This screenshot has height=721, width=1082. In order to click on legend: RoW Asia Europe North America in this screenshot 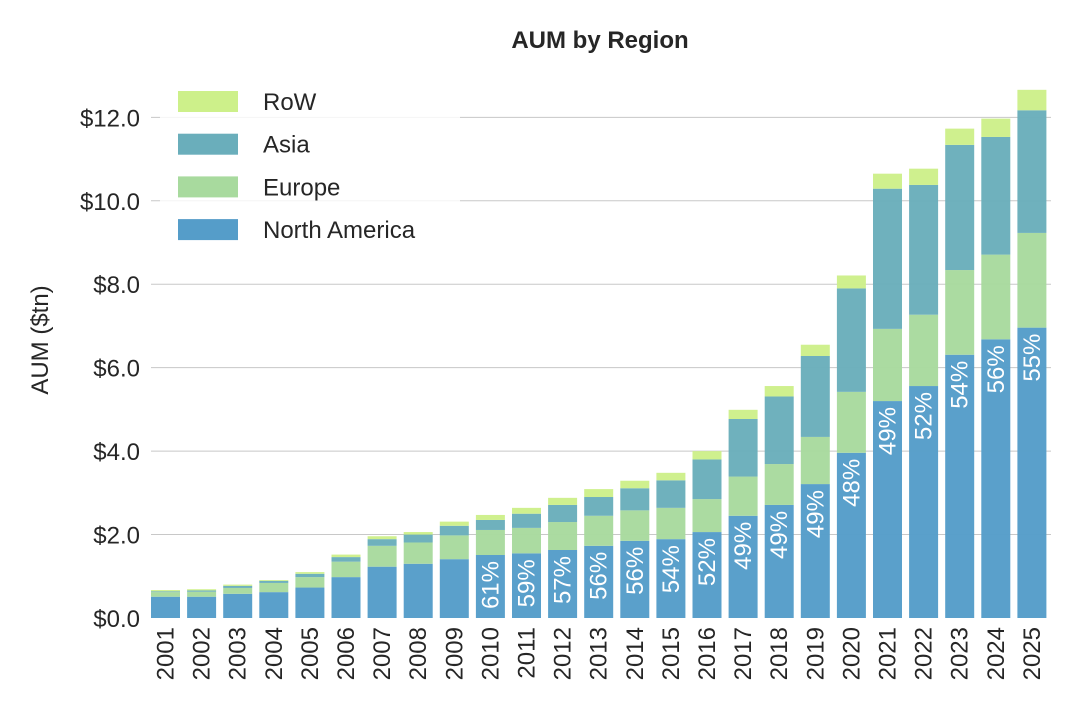, I will do `click(310, 166)`.